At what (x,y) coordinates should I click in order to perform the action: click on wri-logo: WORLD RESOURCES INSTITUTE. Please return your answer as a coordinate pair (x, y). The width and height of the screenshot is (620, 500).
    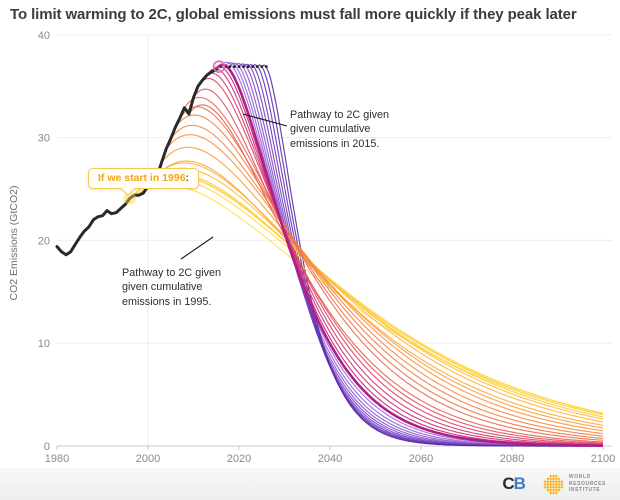
    Looking at the image, I should click on (574, 484).